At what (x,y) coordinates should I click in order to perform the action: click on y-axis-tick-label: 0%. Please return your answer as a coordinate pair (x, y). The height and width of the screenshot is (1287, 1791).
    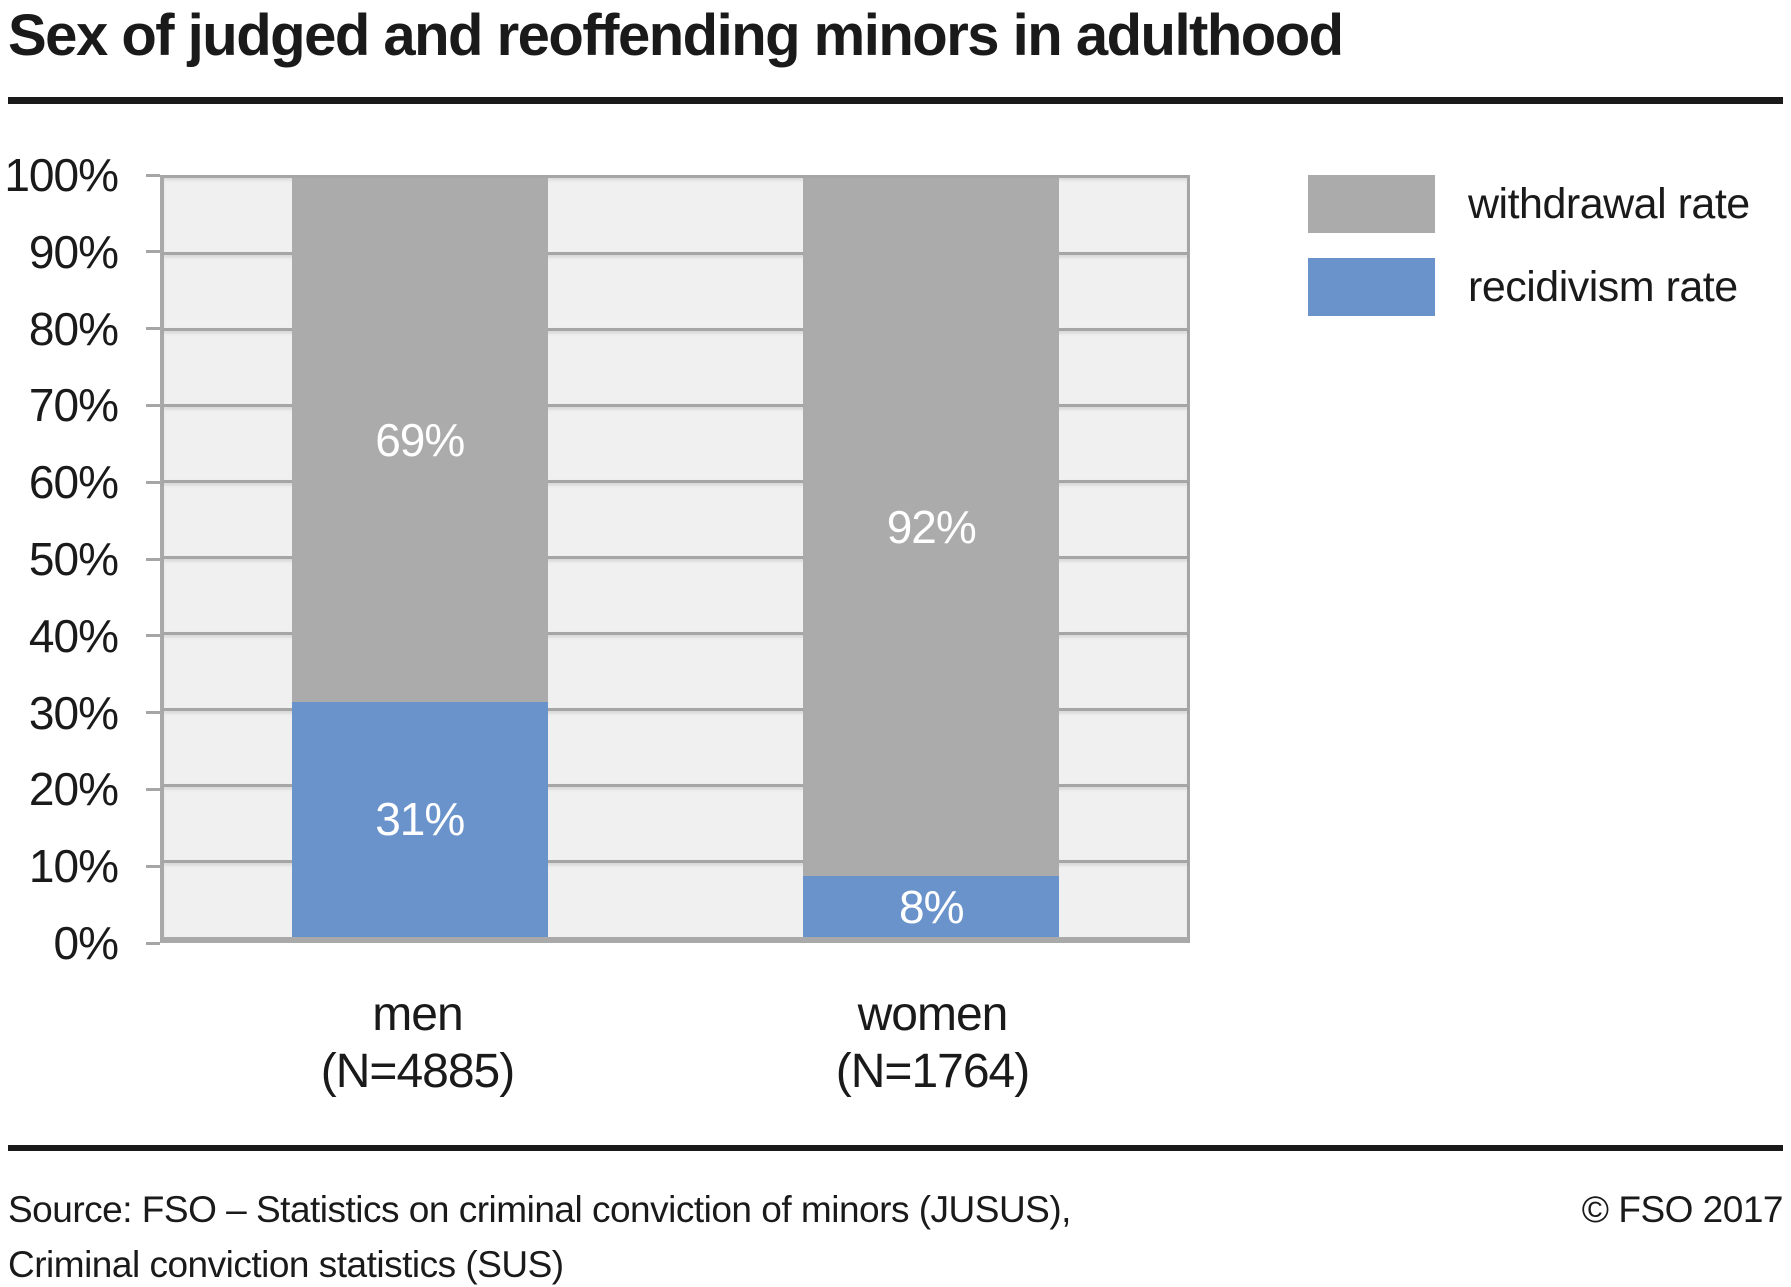
    Looking at the image, I should click on (86, 943).